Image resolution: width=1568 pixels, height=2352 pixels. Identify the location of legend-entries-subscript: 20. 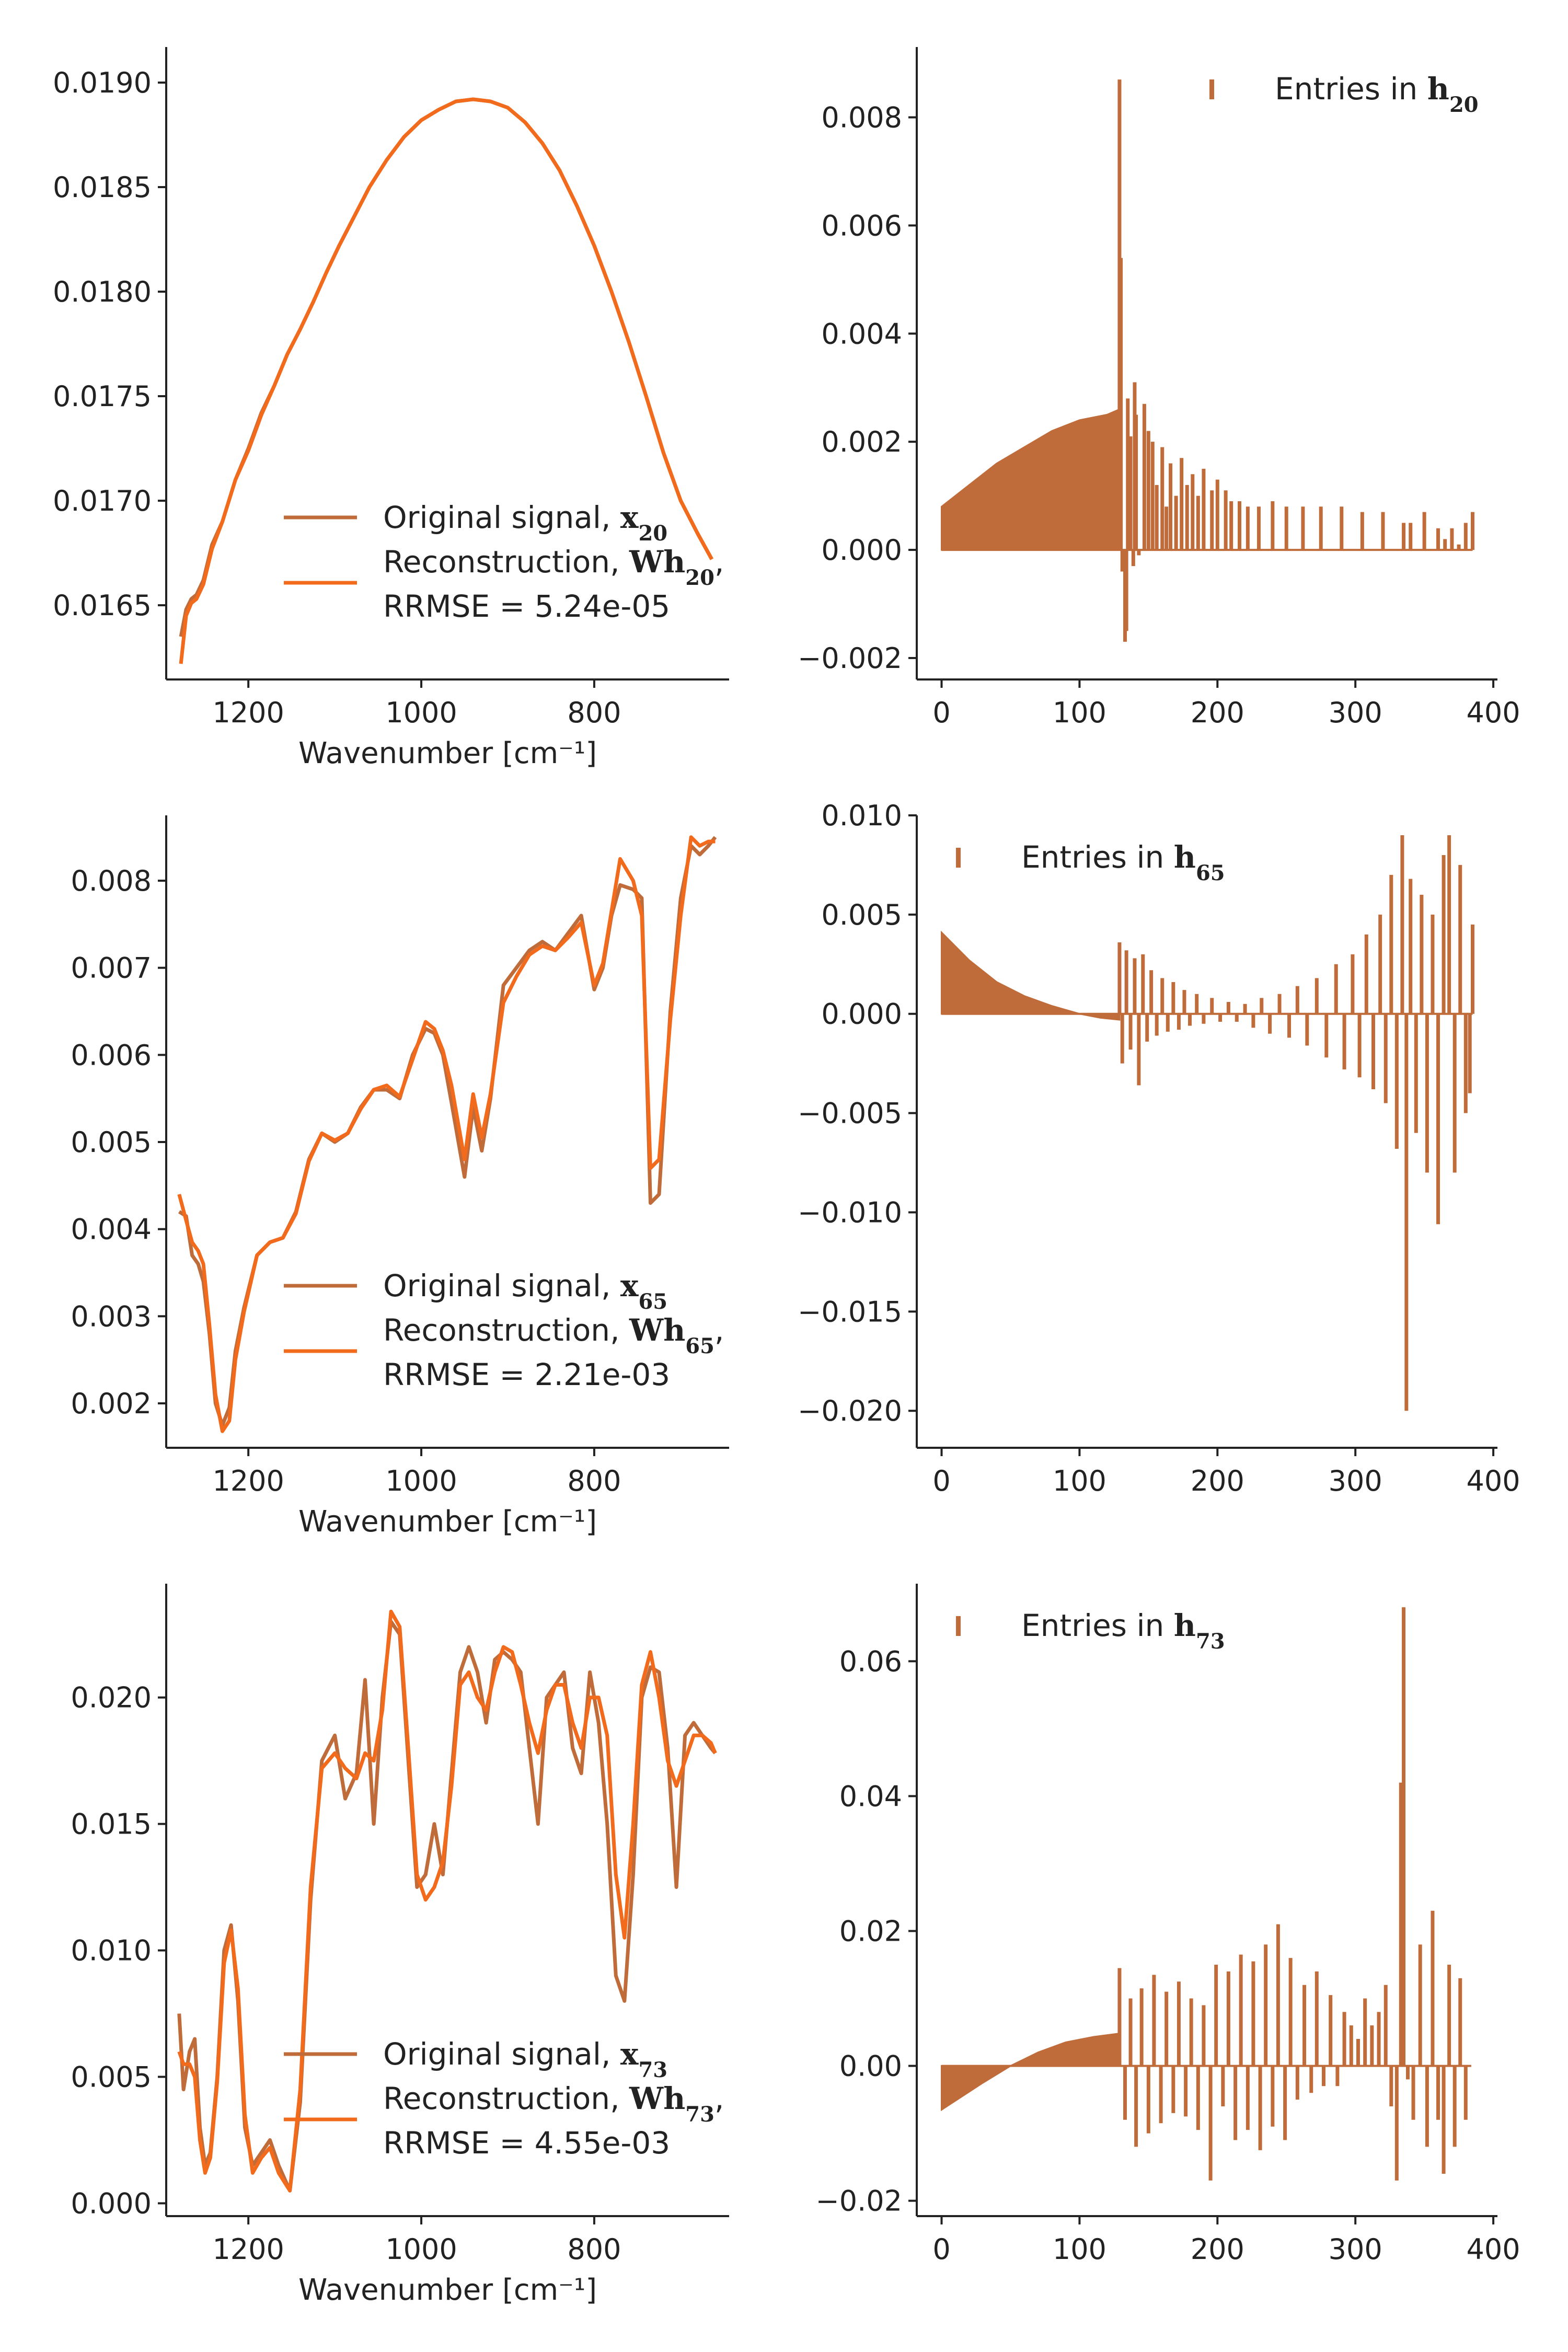
(1464, 105).